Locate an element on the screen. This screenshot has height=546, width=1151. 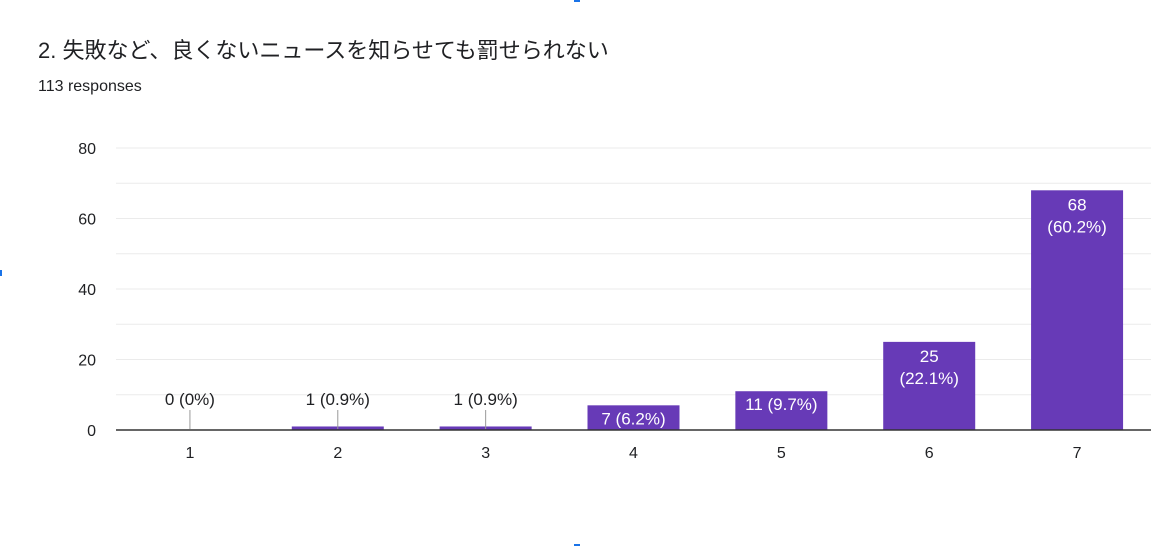
x-tick-label: 1 is located at coordinates (189, 453).